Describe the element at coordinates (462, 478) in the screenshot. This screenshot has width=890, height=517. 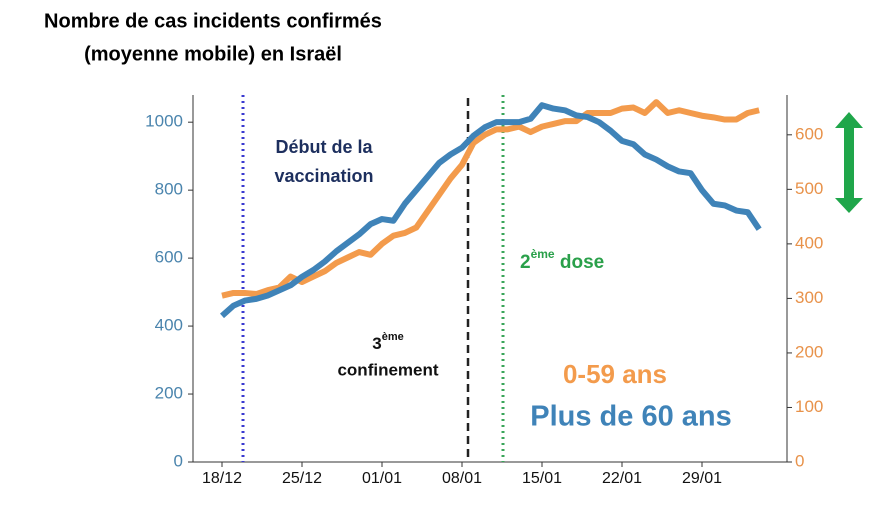
I see `x-tick-label: 08/01` at that location.